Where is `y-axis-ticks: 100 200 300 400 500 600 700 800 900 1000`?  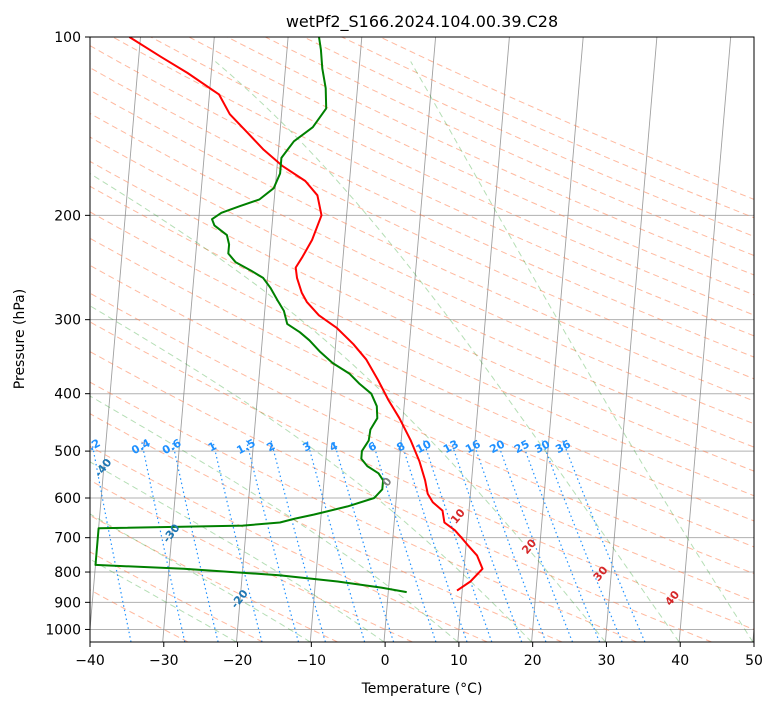 y-axis-ticks: 100 200 300 400 500 600 700 800 900 1000 is located at coordinates (67, 334).